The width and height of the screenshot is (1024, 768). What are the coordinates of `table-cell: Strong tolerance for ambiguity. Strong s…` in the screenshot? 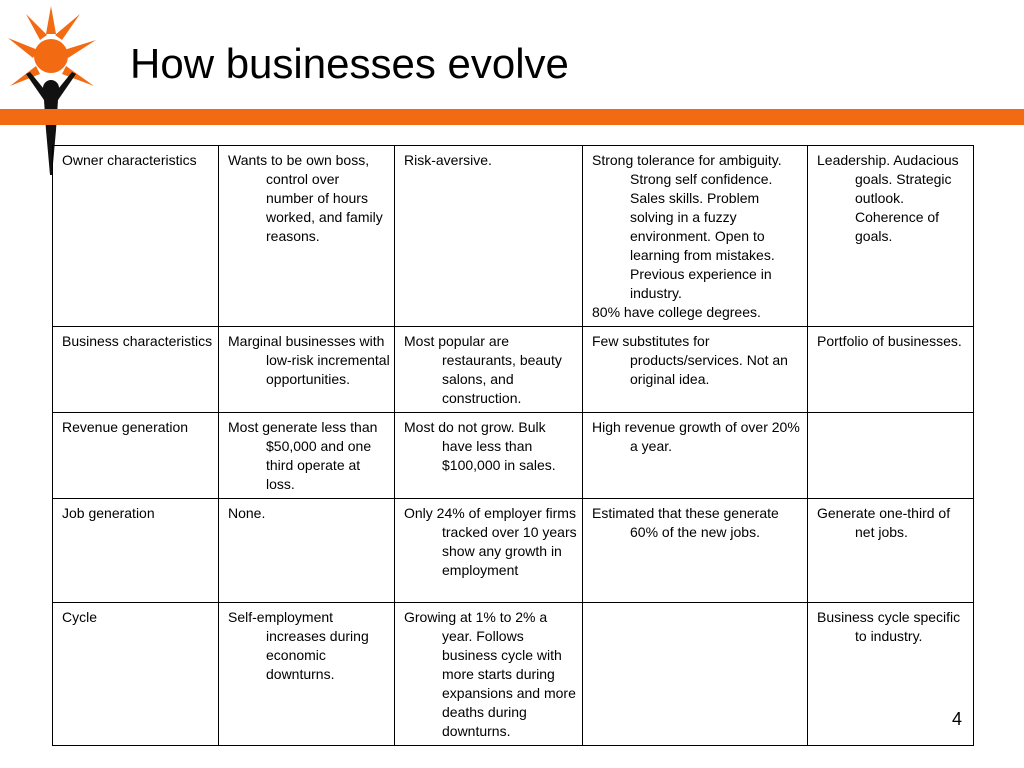 It's located at (695, 236).